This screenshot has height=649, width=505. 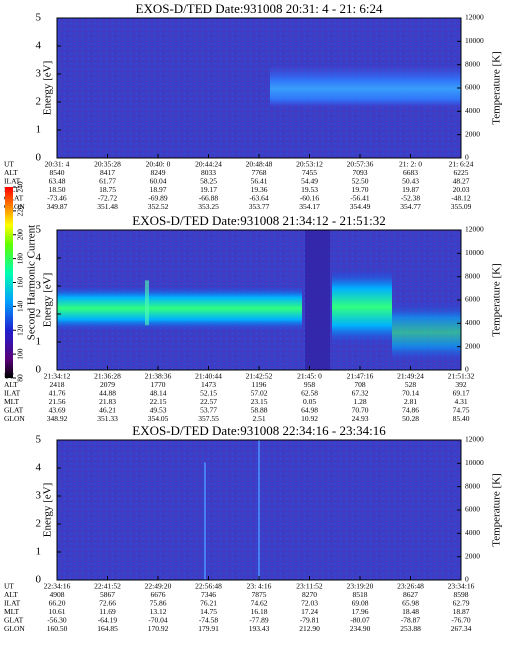 I want to click on table-cell: 65.98, so click(x=410, y=603).